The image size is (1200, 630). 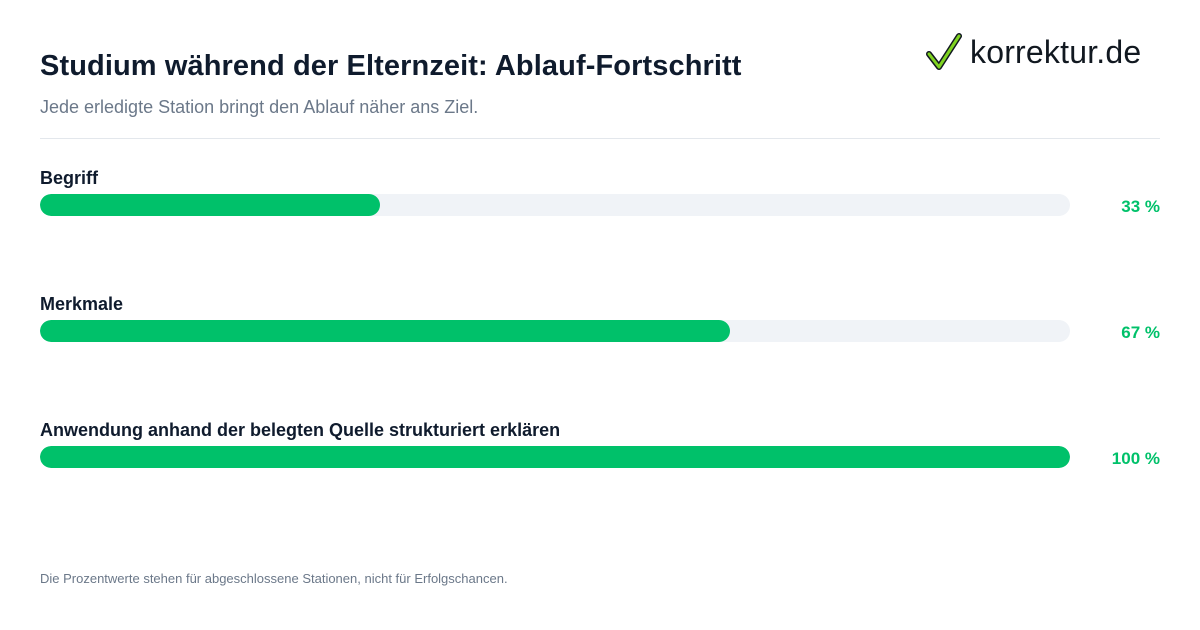 What do you see at coordinates (600, 138) in the screenshot?
I see `header-divider` at bounding box center [600, 138].